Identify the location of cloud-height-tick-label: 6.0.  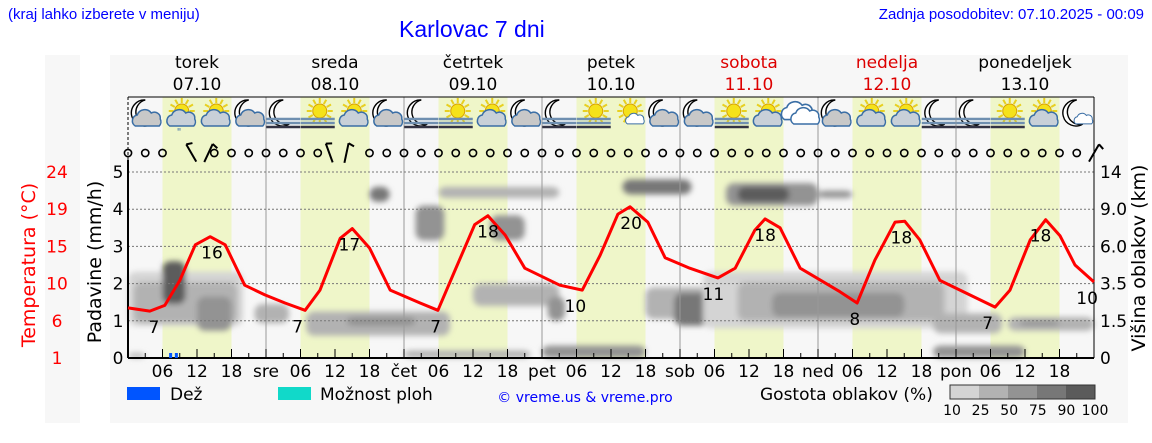
(1113, 247).